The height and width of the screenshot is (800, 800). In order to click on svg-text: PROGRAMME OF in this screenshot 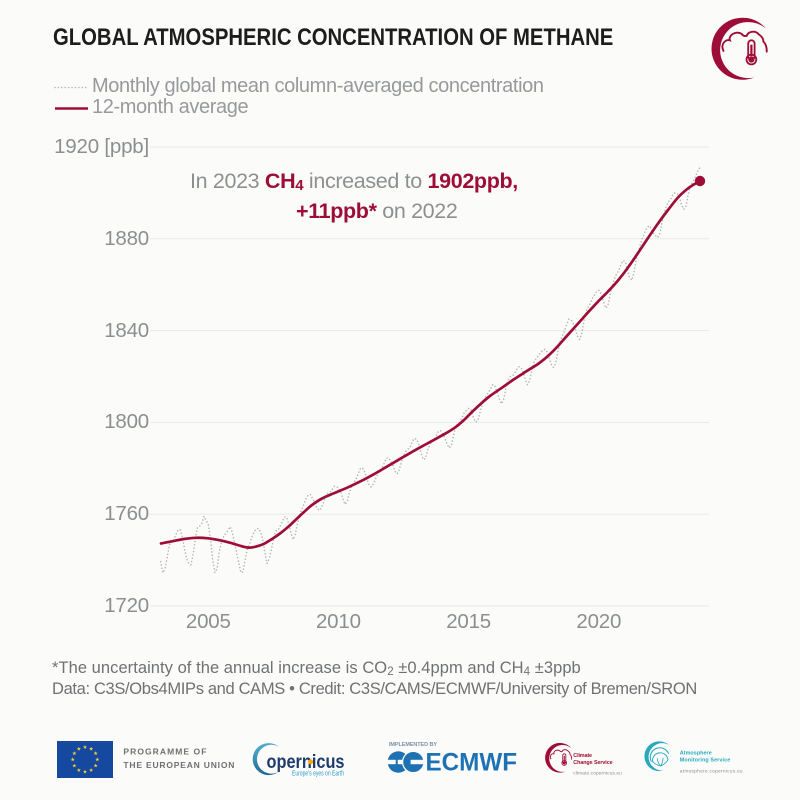, I will do `click(164, 752)`.